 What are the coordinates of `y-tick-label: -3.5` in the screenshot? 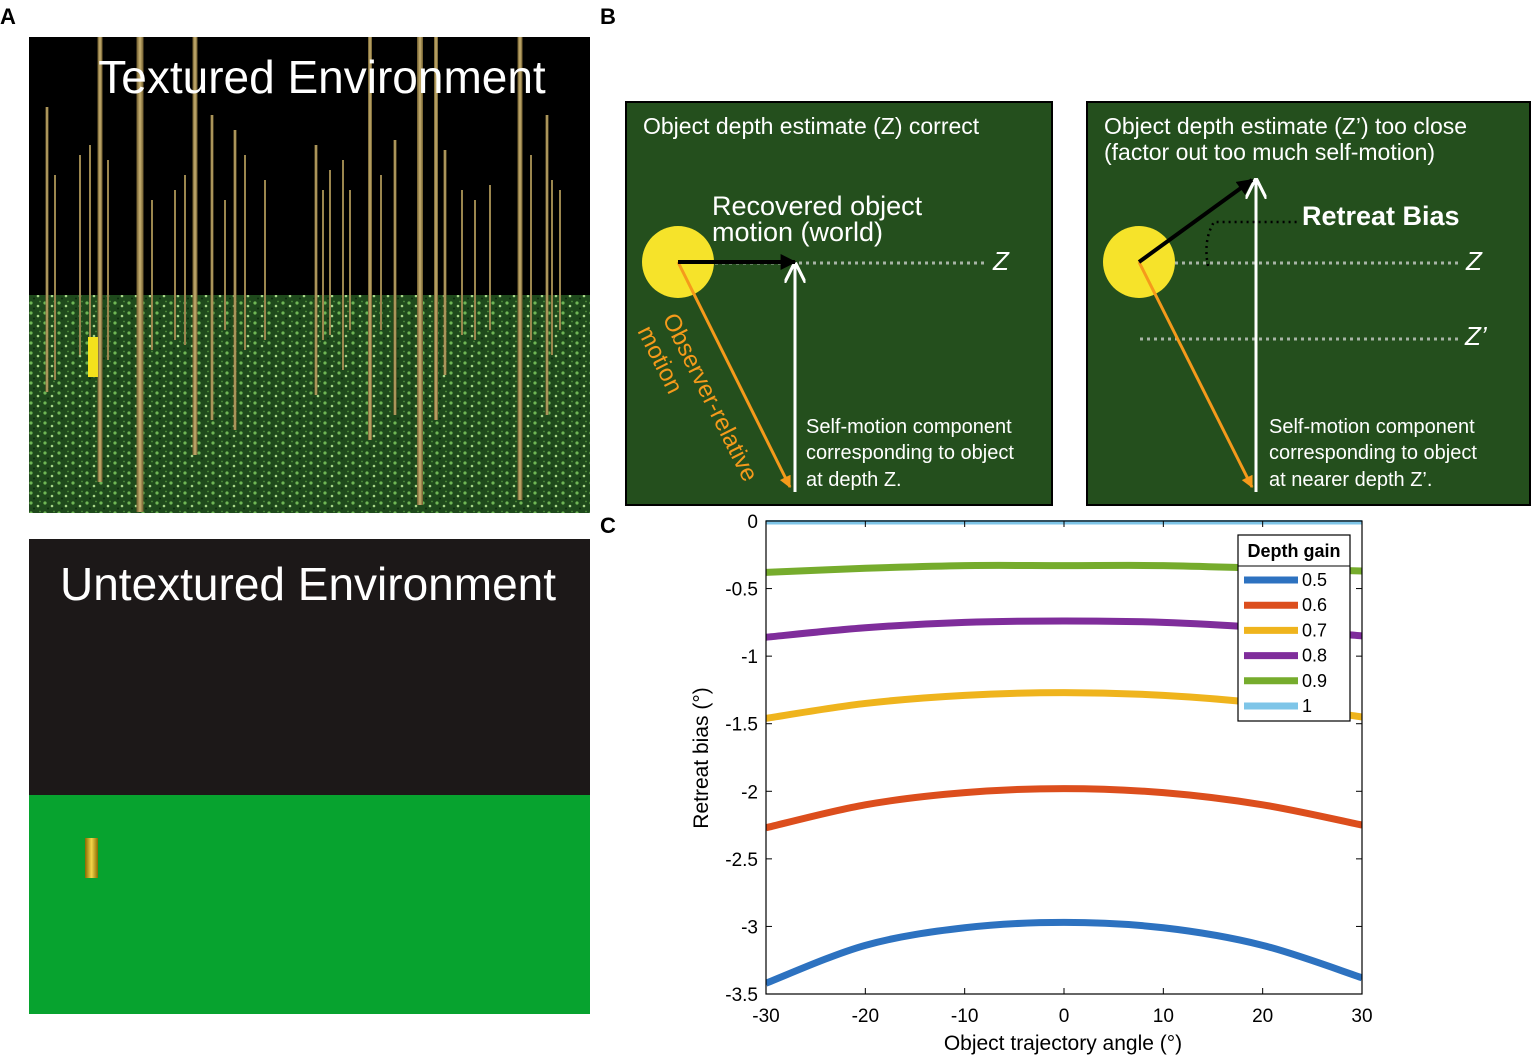 It's located at (741, 995).